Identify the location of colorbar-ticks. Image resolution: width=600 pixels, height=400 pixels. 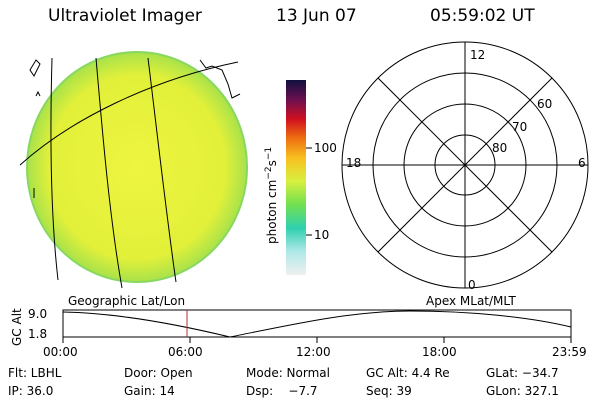
(309, 191).